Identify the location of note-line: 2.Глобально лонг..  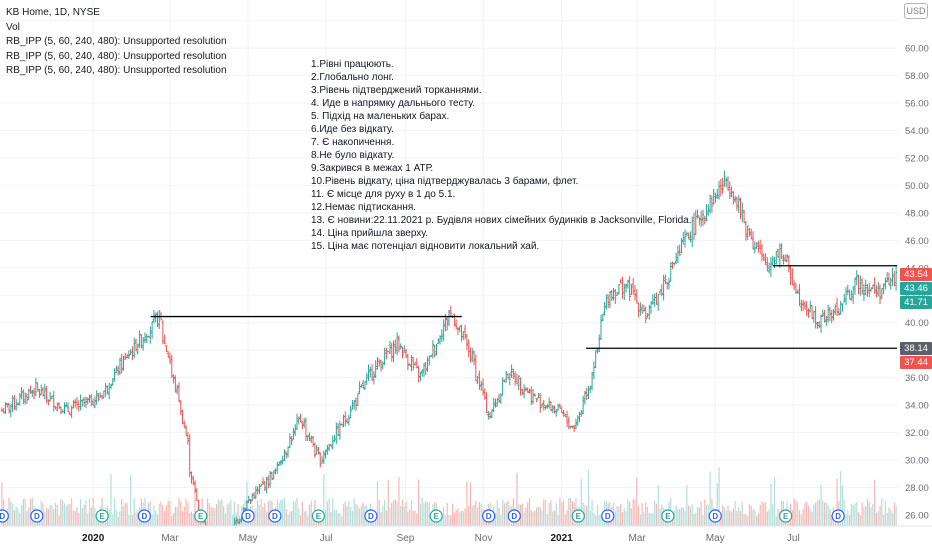
(352, 77).